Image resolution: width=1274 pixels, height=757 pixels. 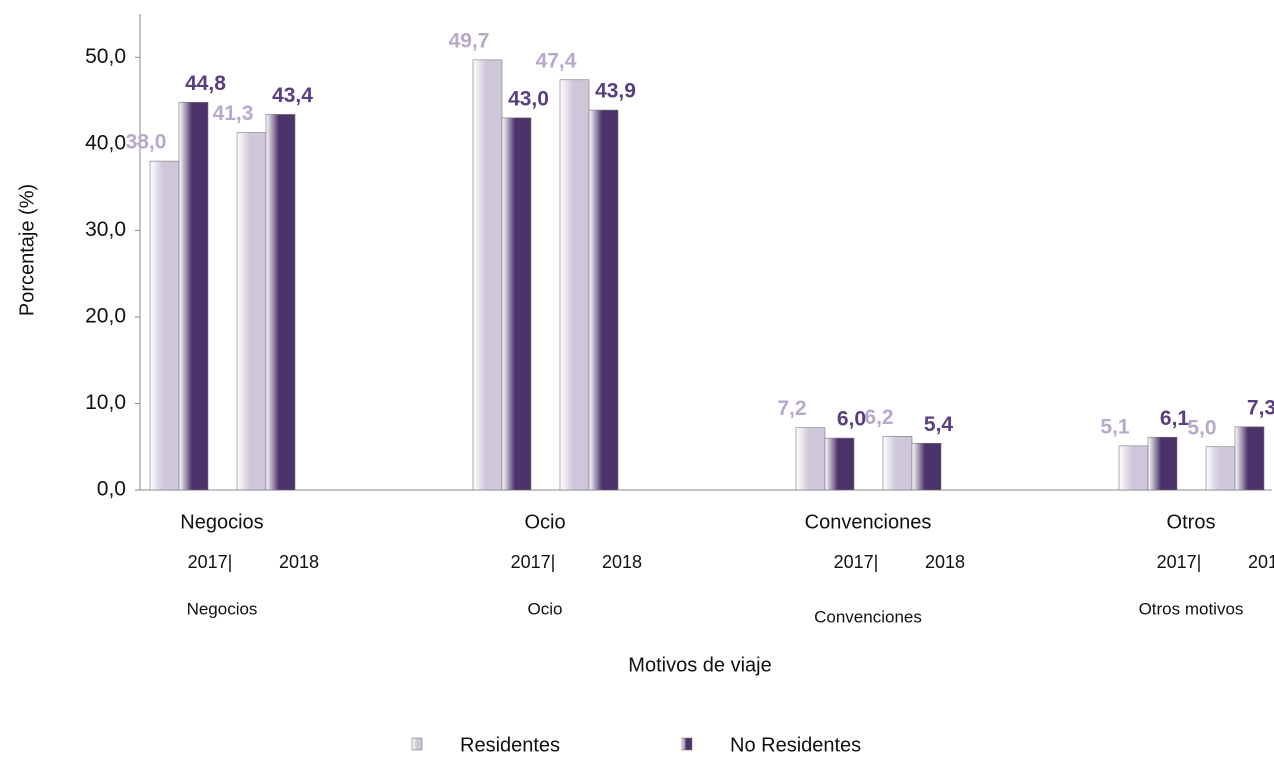 I want to click on value-label: 49,7, so click(x=469, y=40).